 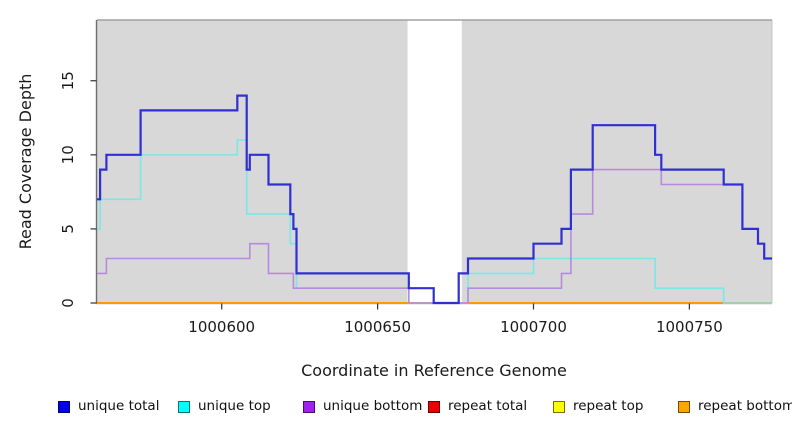 What do you see at coordinates (559, 406) in the screenshot?
I see `legend-swatch-repeat-top` at bounding box center [559, 406].